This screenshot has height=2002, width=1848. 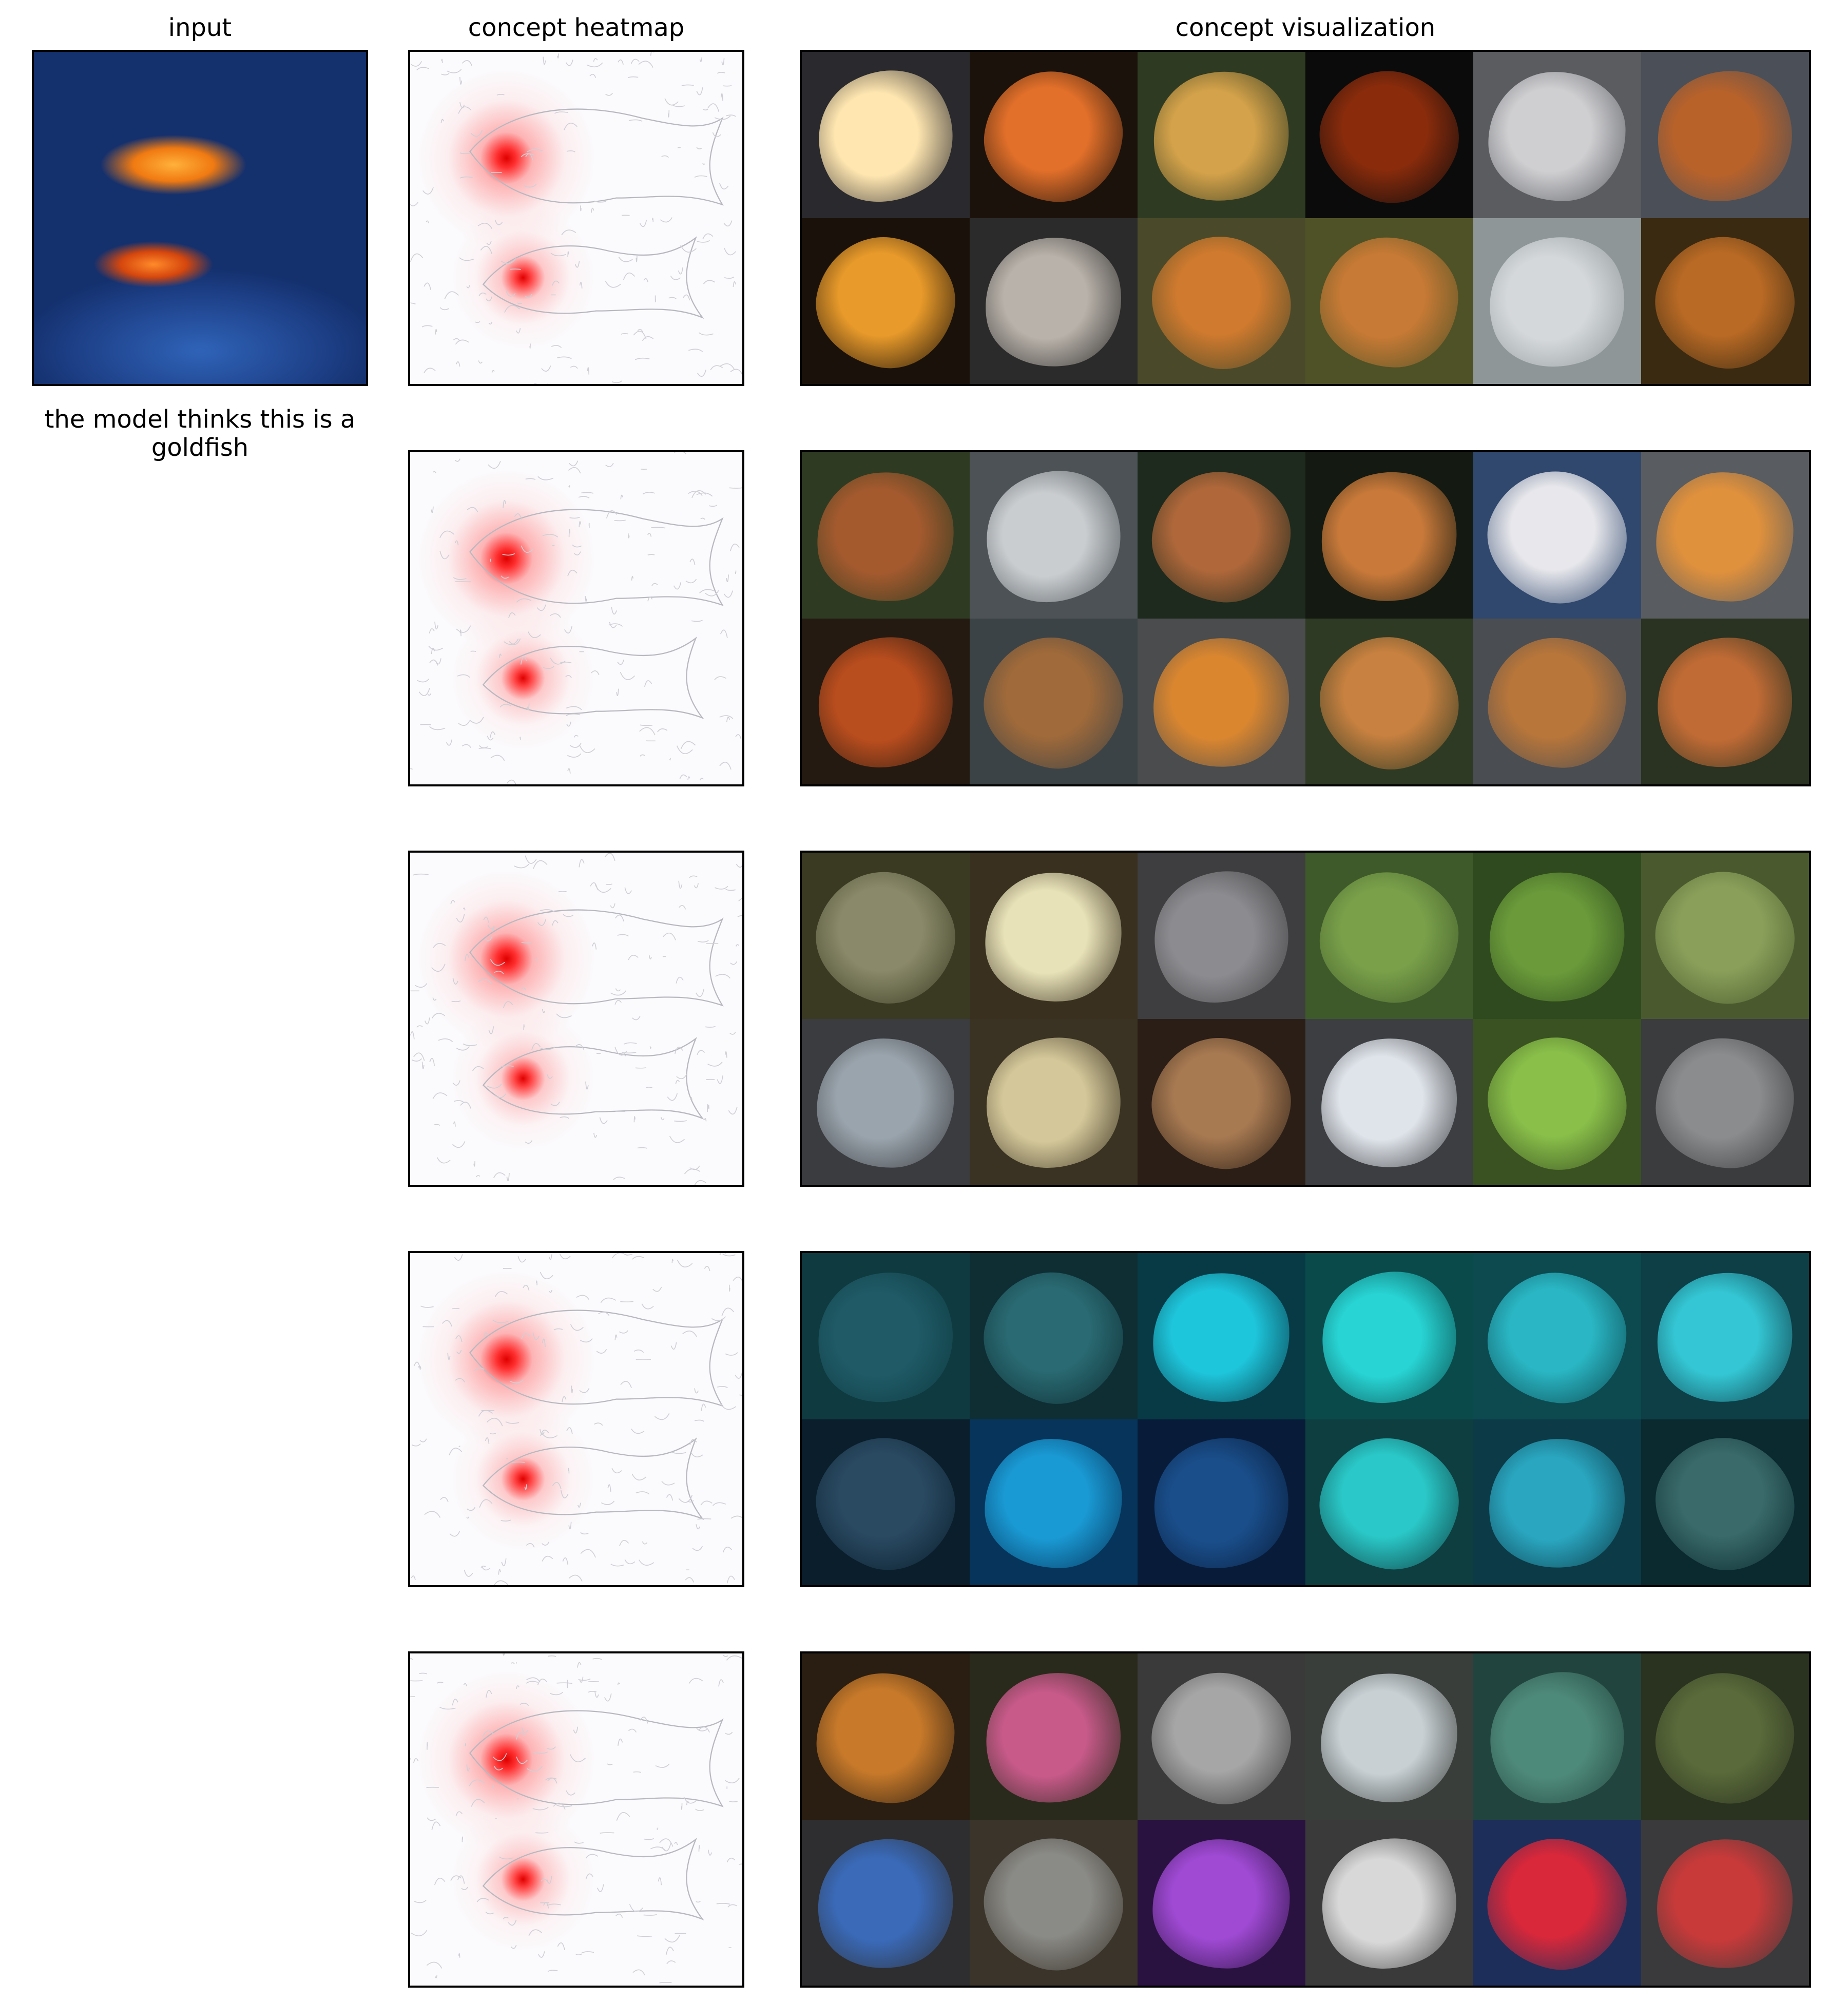 What do you see at coordinates (200, 434) in the screenshot?
I see `prediction-caption: the model thinks this is a goldfish` at bounding box center [200, 434].